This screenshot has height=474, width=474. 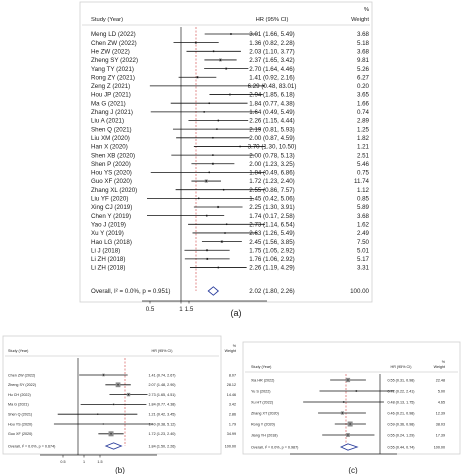 I want to click on study-label: Chen Y (2019), so click(x=111, y=216).